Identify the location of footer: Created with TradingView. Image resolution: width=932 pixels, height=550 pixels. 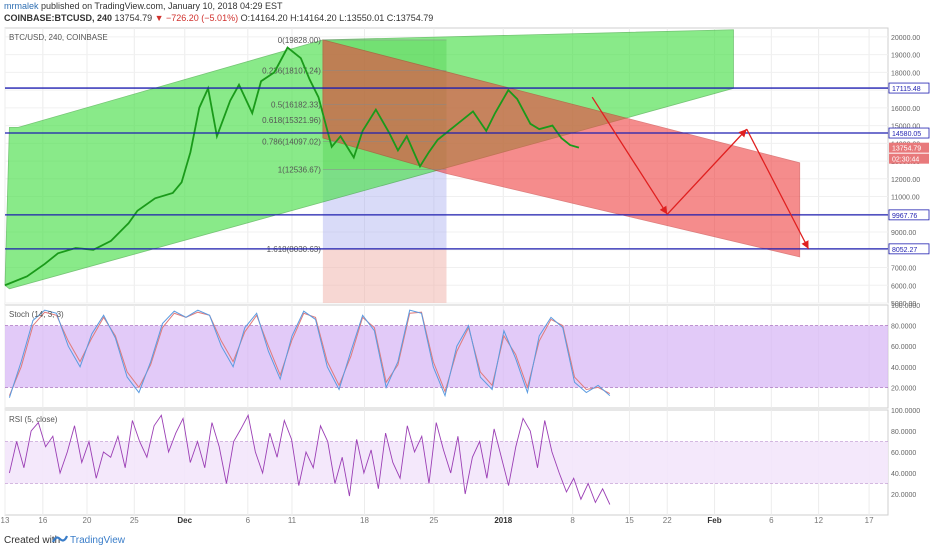
(466, 539).